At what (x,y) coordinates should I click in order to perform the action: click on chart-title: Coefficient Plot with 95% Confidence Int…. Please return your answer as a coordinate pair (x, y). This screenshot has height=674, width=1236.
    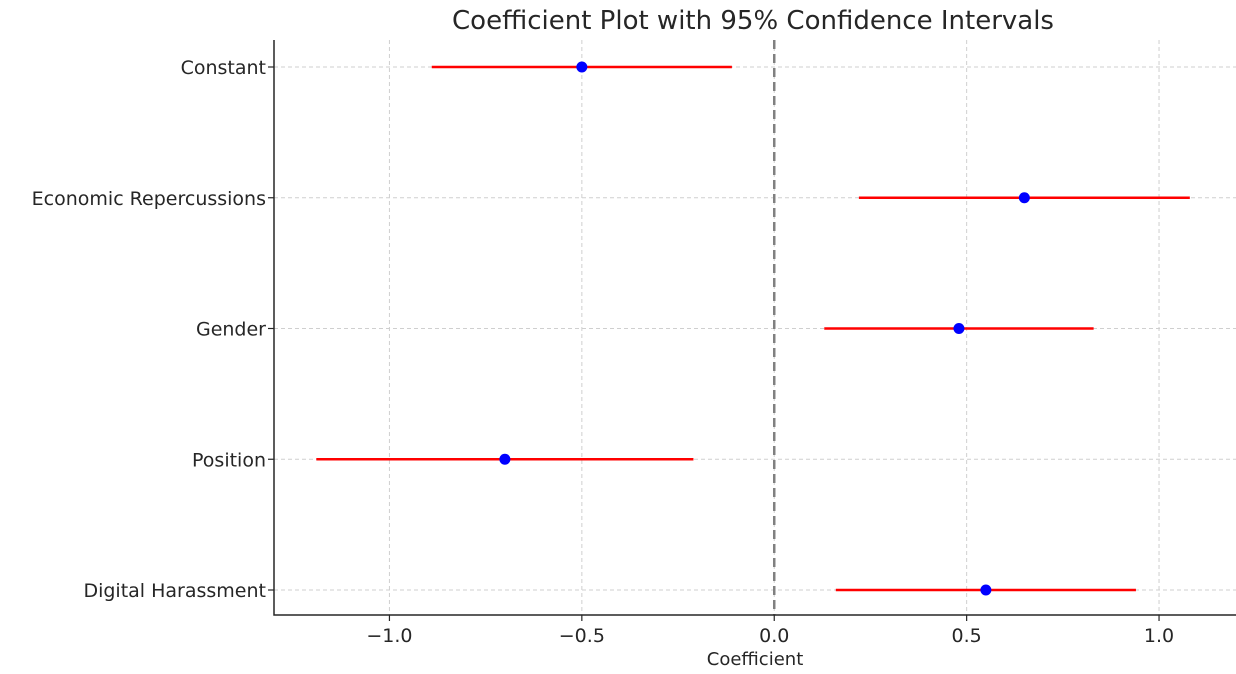
    Looking at the image, I should click on (753, 21).